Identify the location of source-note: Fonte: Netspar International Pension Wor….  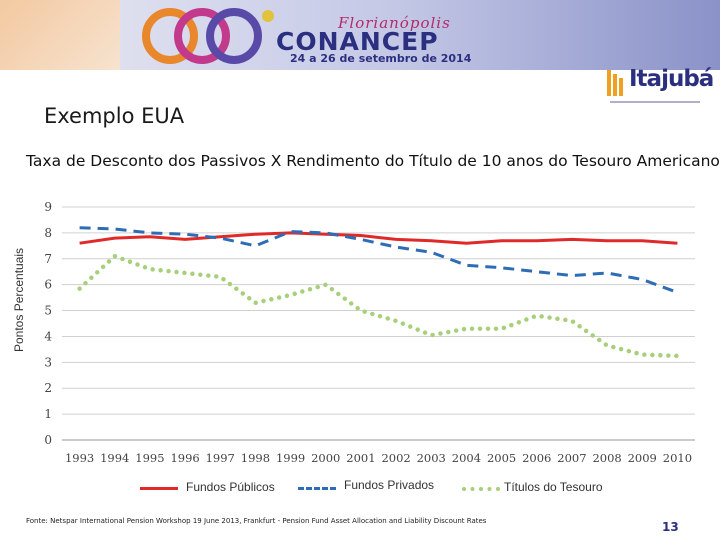
(256, 521).